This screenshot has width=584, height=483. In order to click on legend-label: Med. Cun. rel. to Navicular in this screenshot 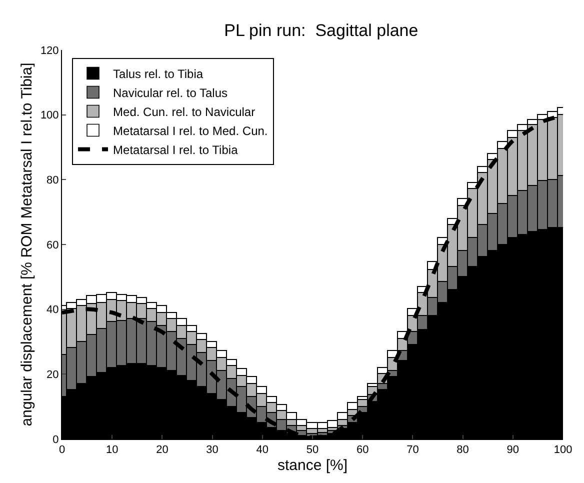, I will do `click(184, 111)`.